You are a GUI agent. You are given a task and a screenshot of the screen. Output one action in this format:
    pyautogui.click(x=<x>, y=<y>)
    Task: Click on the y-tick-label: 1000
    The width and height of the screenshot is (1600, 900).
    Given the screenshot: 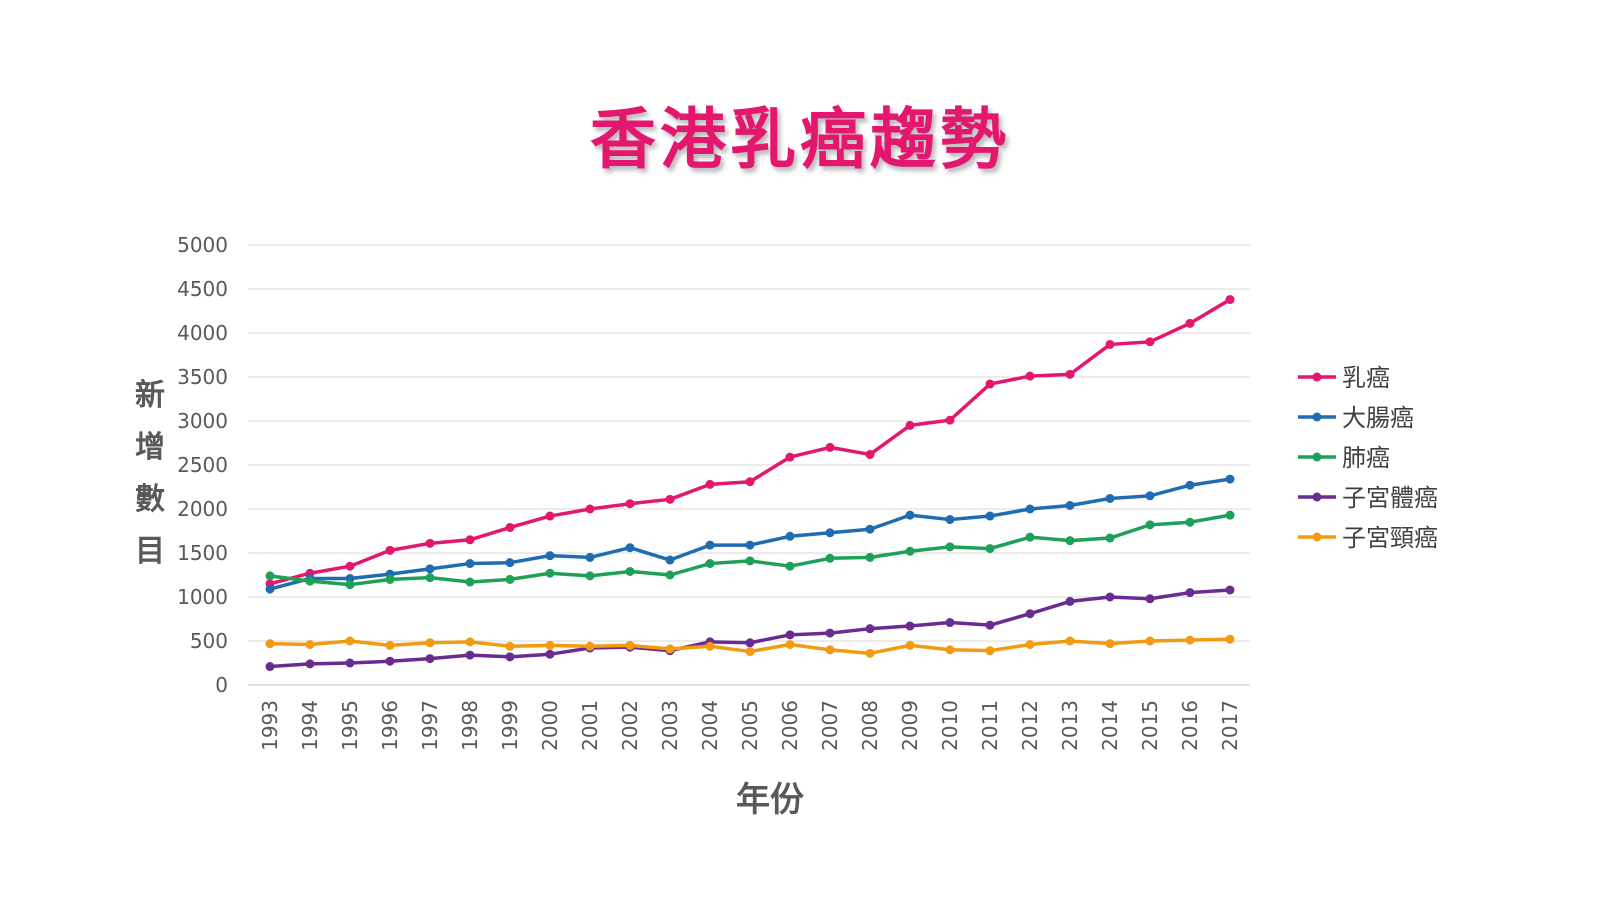 What is the action you would take?
    pyautogui.click(x=202, y=597)
    